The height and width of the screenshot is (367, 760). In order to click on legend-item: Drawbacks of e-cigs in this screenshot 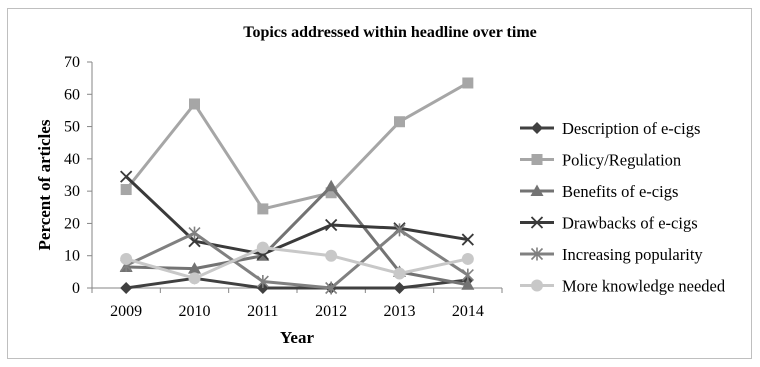, I will do `click(609, 223)`.